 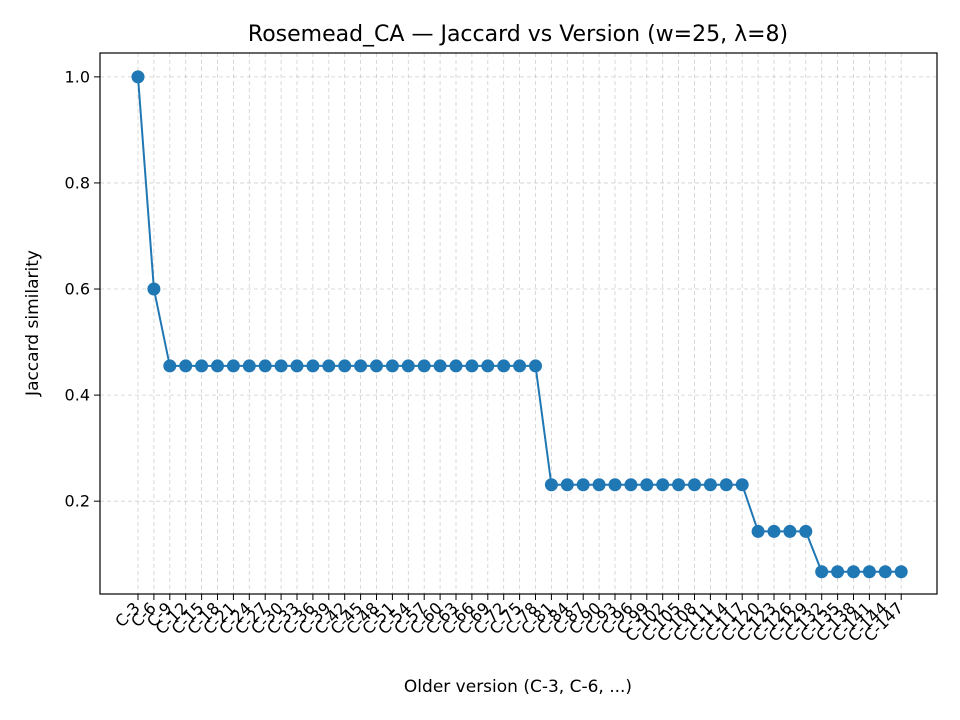 I want to click on x-axis-label: Older version (C-3, C-6, ...), so click(x=518, y=687).